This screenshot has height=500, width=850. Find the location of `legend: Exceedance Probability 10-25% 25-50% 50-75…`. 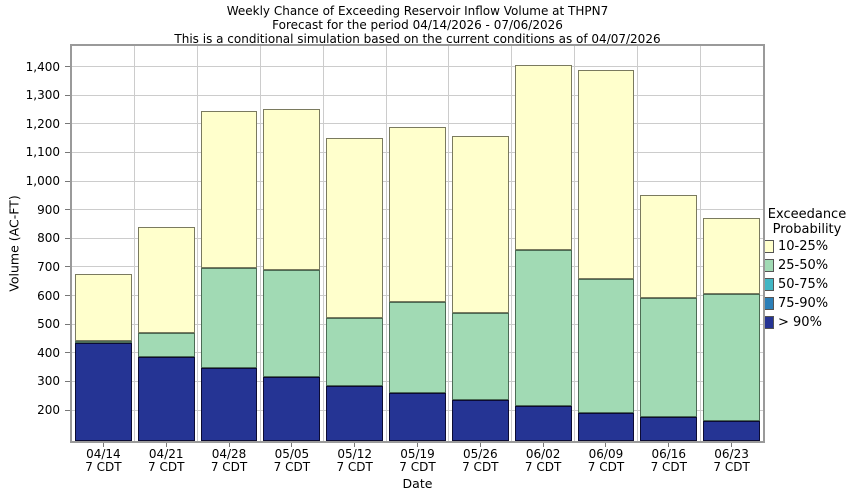

legend: Exceedance Probability 10-25% 25-50% 50-75… is located at coordinates (807, 269).